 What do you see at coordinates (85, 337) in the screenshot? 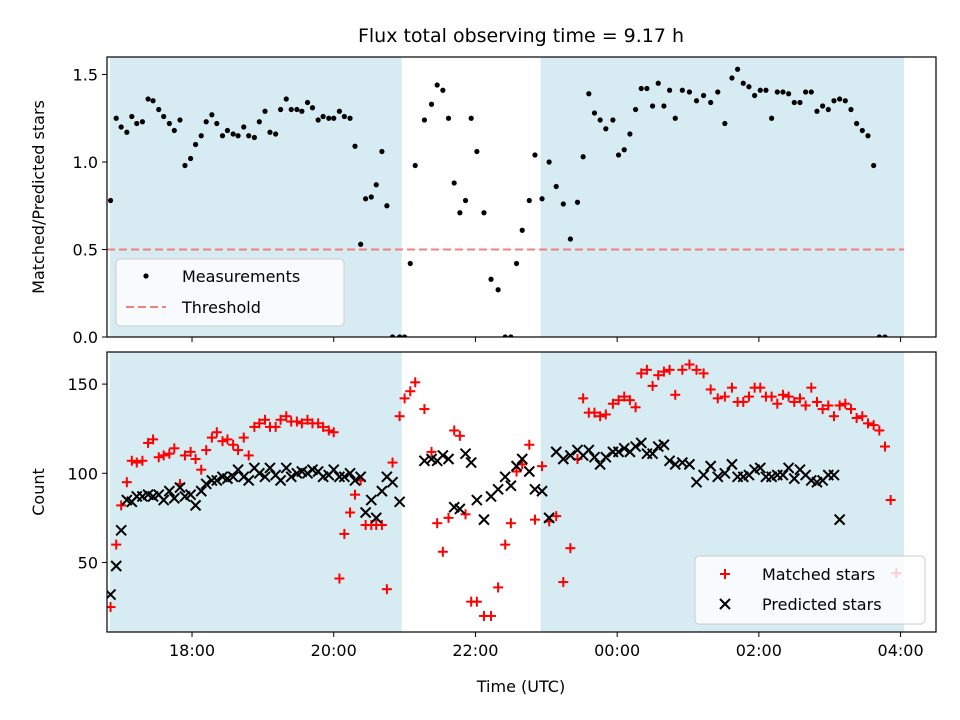
I see `y-tick-label: 0.0` at bounding box center [85, 337].